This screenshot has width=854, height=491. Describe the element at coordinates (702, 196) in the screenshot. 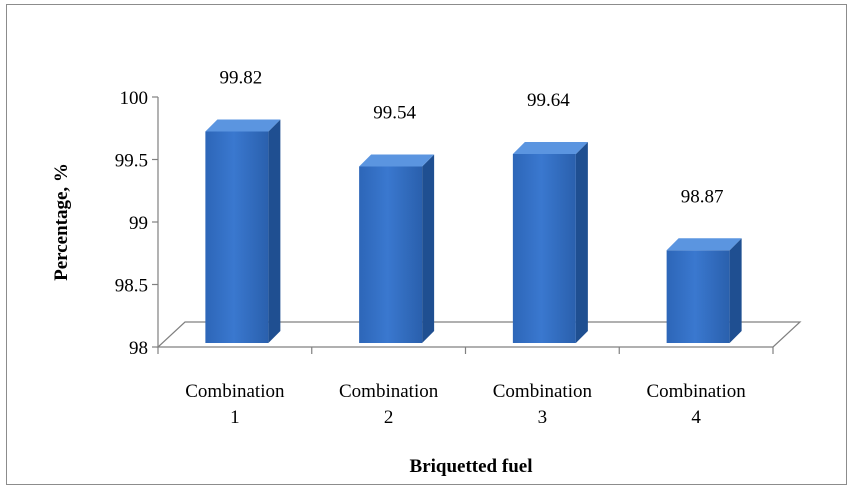

I see `data-label-4: 98.87` at that location.